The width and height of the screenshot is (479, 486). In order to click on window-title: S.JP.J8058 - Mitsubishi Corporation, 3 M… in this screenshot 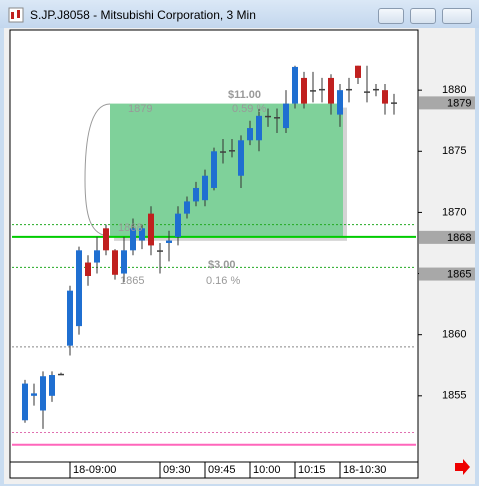, I will do `click(143, 15)`.